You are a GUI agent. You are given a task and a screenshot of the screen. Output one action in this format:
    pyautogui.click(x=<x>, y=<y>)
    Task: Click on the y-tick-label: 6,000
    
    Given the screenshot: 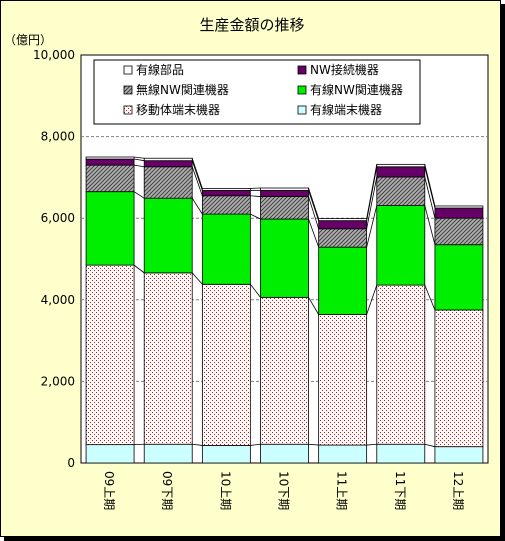 What is the action you would take?
    pyautogui.click(x=58, y=218)
    